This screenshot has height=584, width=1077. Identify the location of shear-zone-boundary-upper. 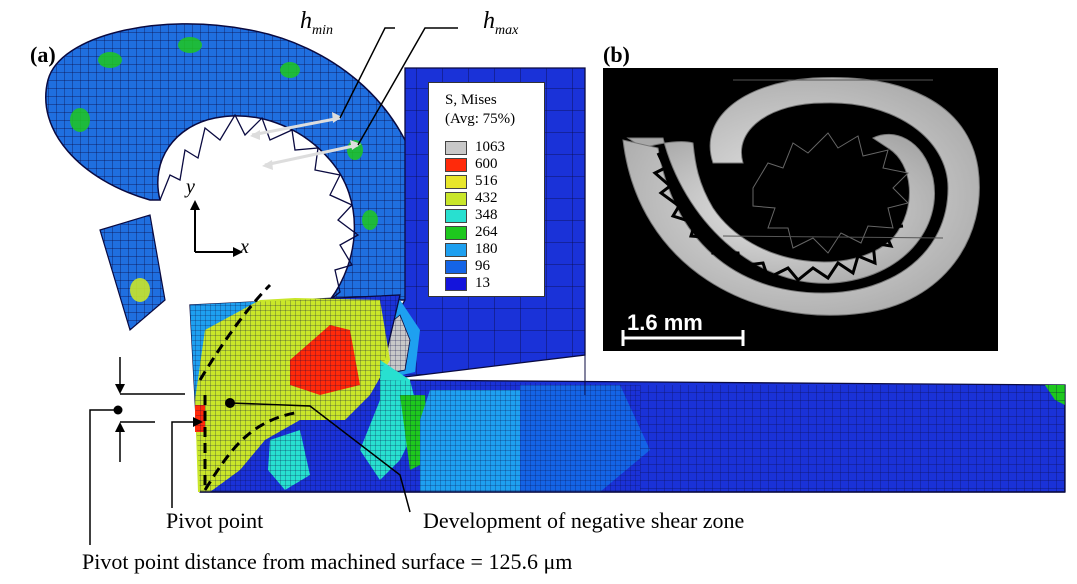
(235, 332).